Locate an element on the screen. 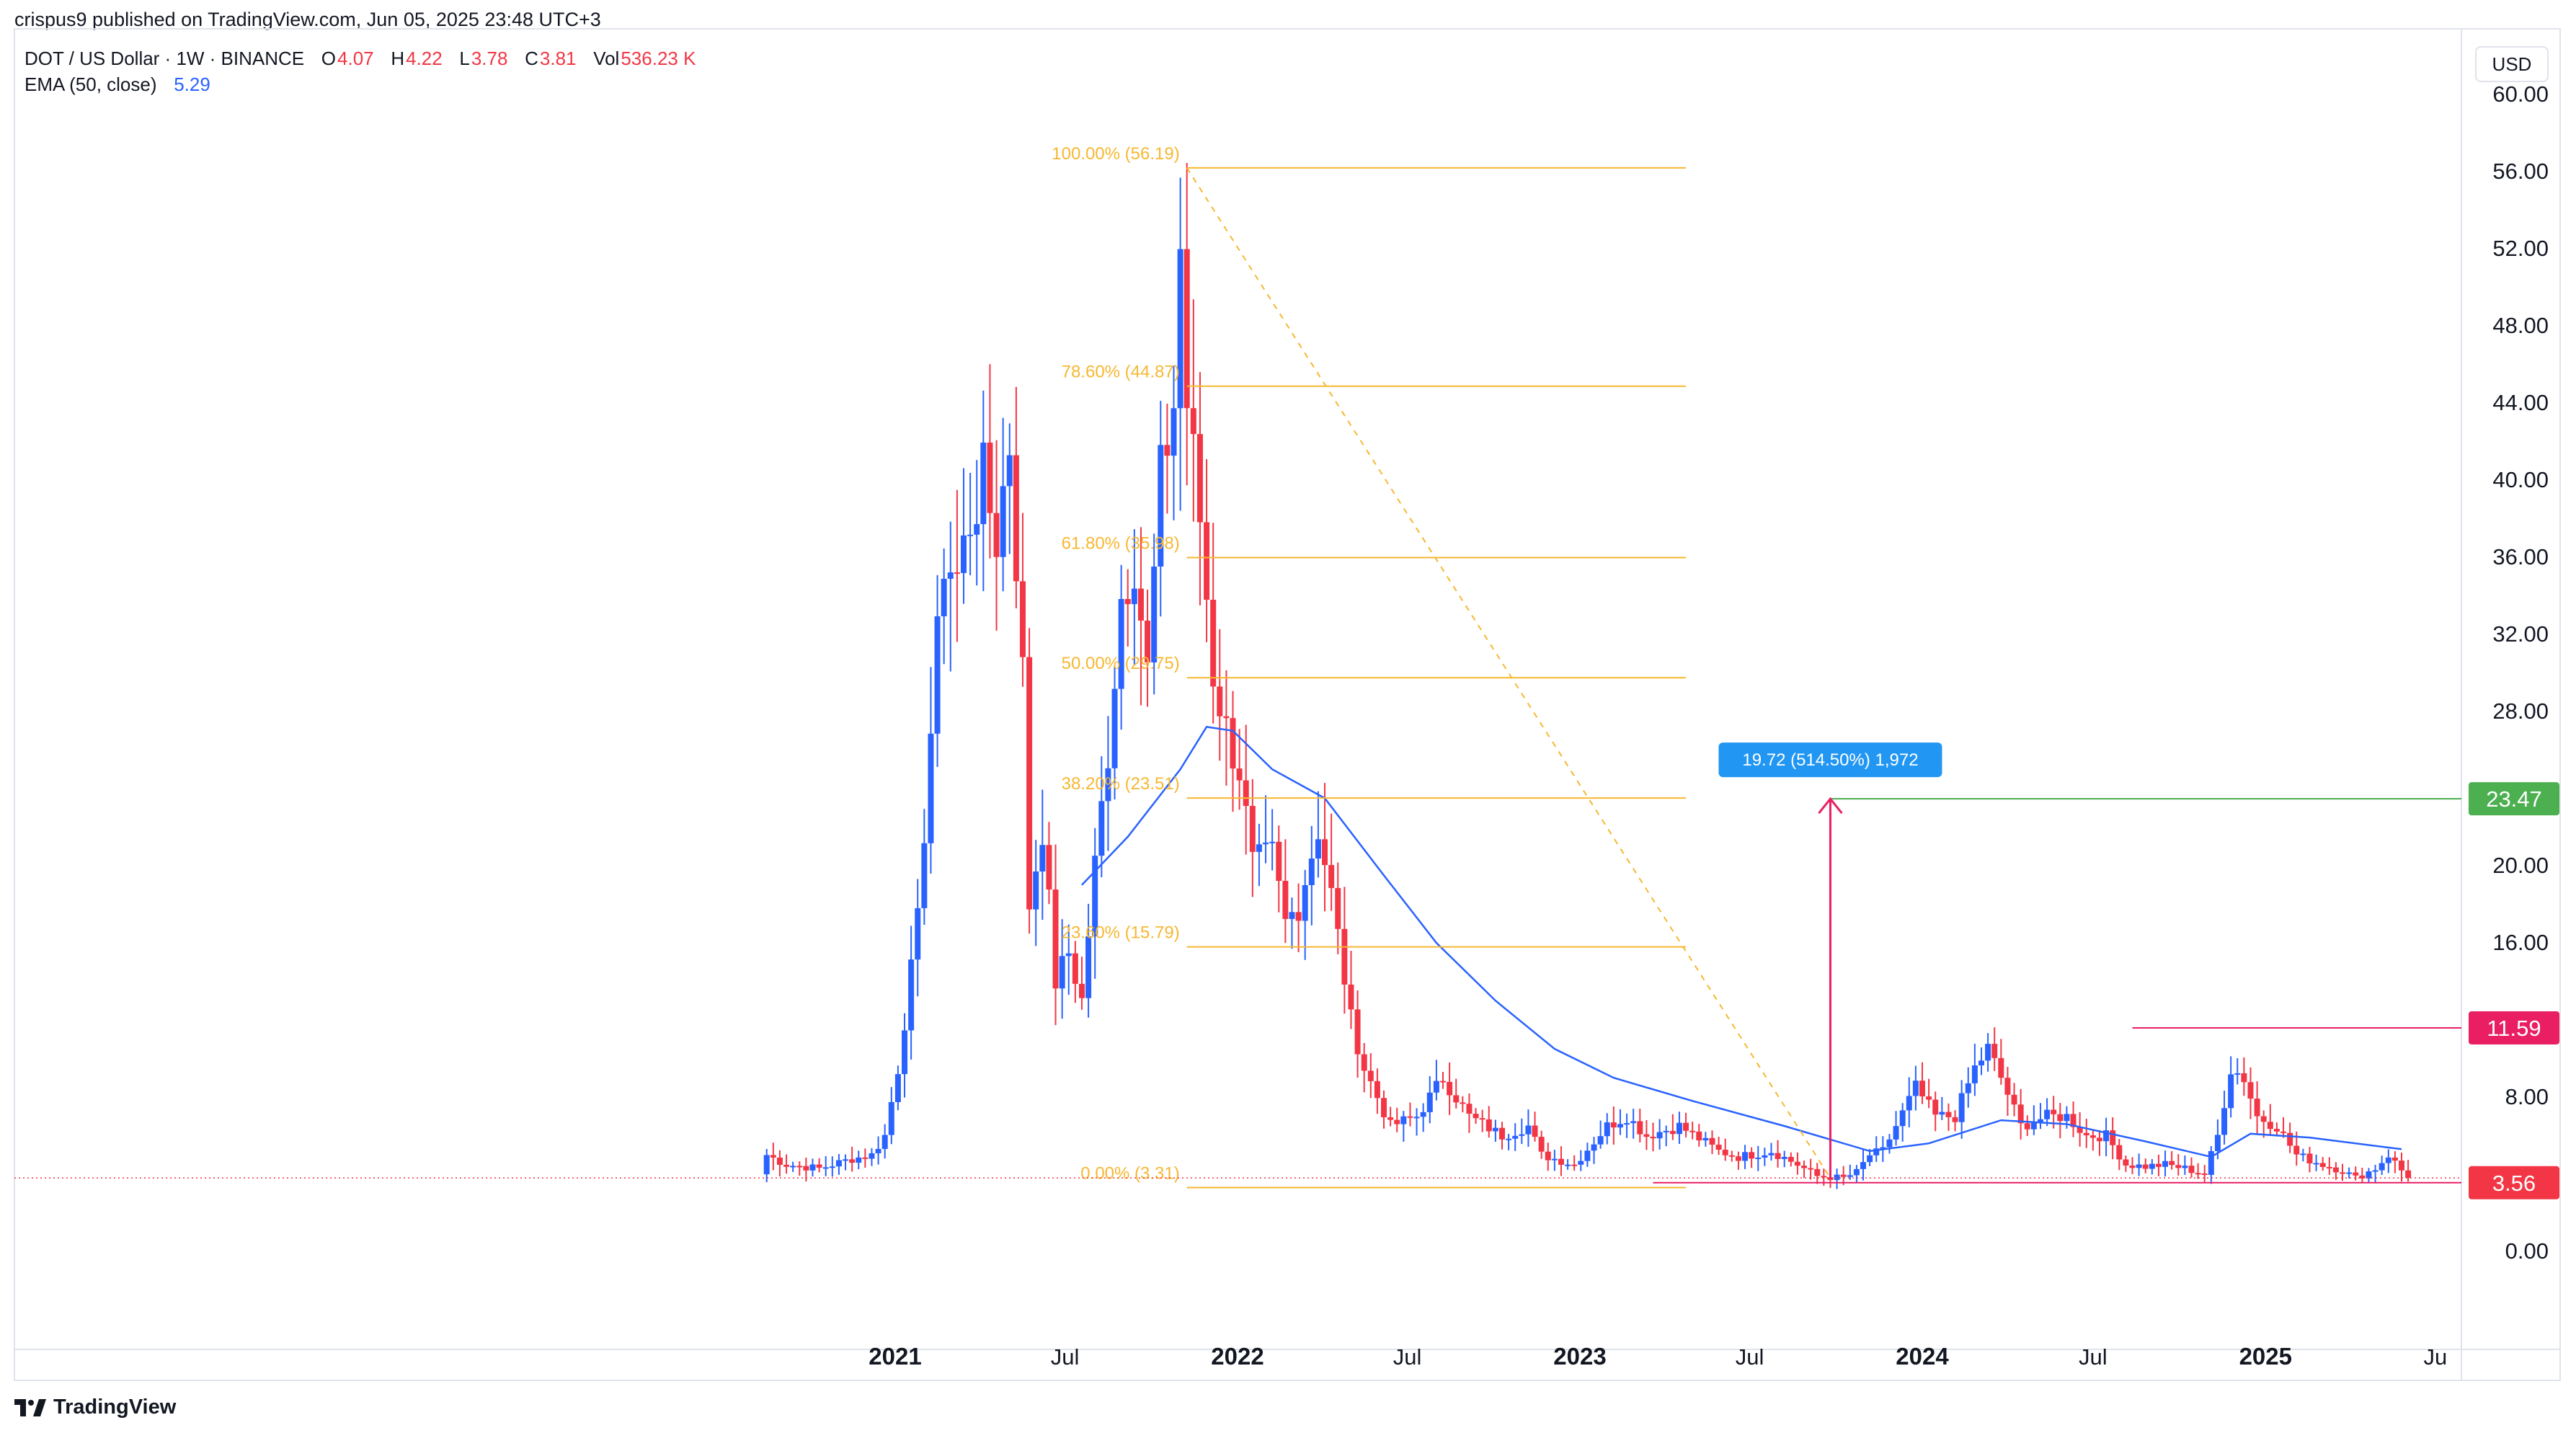 The image size is (2576, 1433). currency-button: USD is located at coordinates (2512, 64).